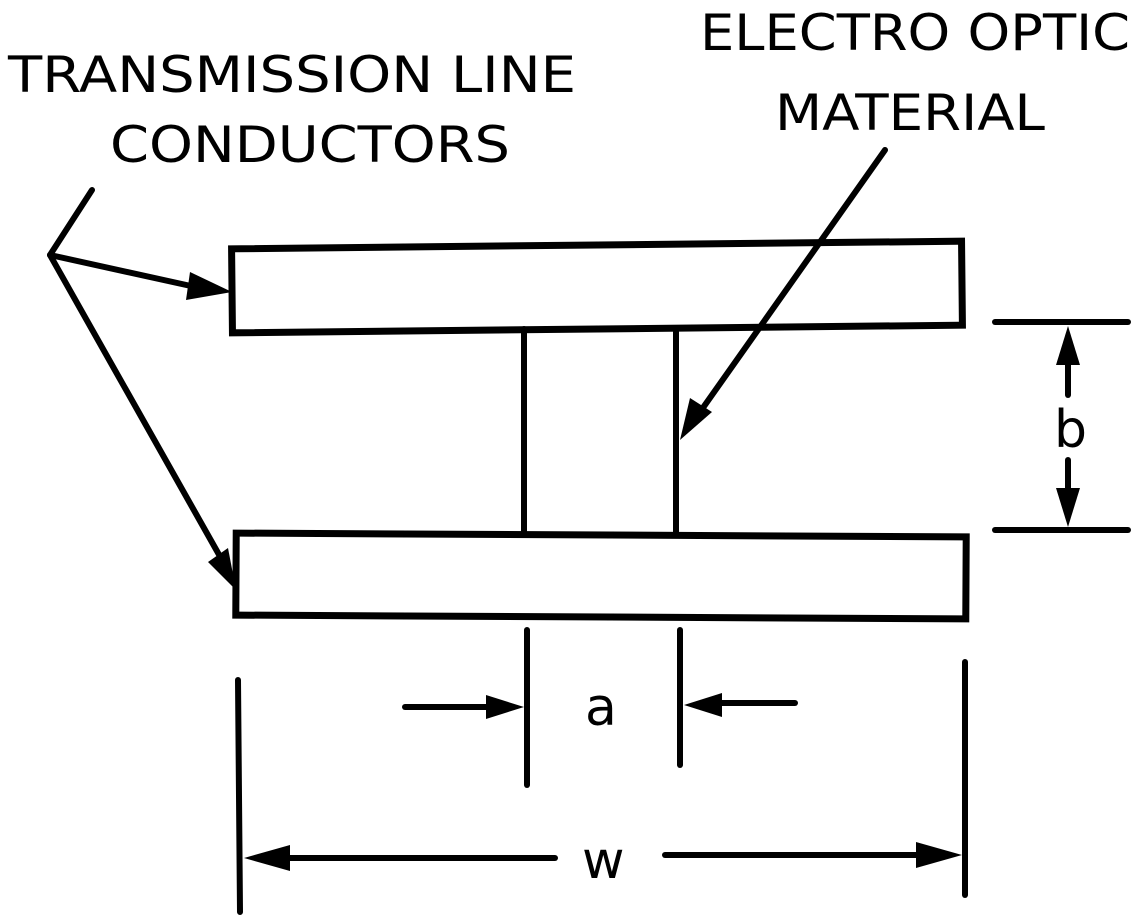 The image size is (1131, 921). What do you see at coordinates (601, 576) in the screenshot?
I see `bottom-conductor-plate` at bounding box center [601, 576].